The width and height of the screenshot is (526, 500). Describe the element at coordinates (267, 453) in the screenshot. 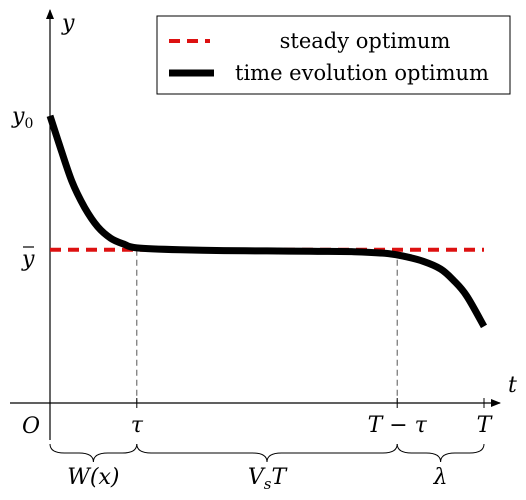

I see `brace-vst` at that location.